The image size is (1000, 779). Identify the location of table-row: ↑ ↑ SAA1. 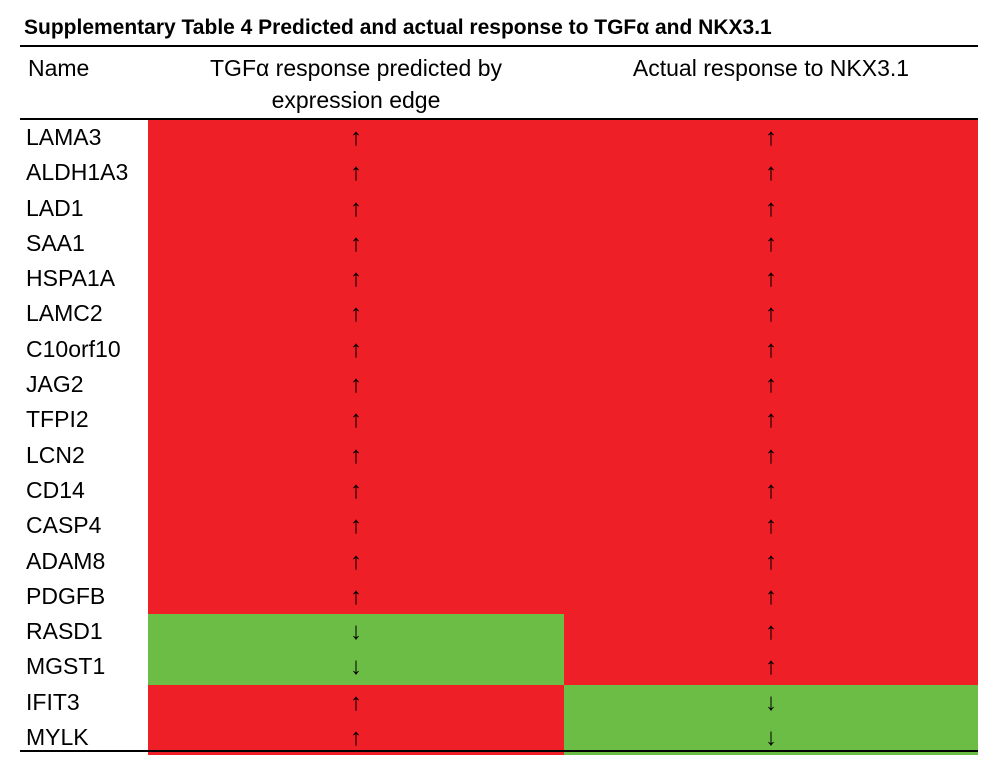
(499, 243).